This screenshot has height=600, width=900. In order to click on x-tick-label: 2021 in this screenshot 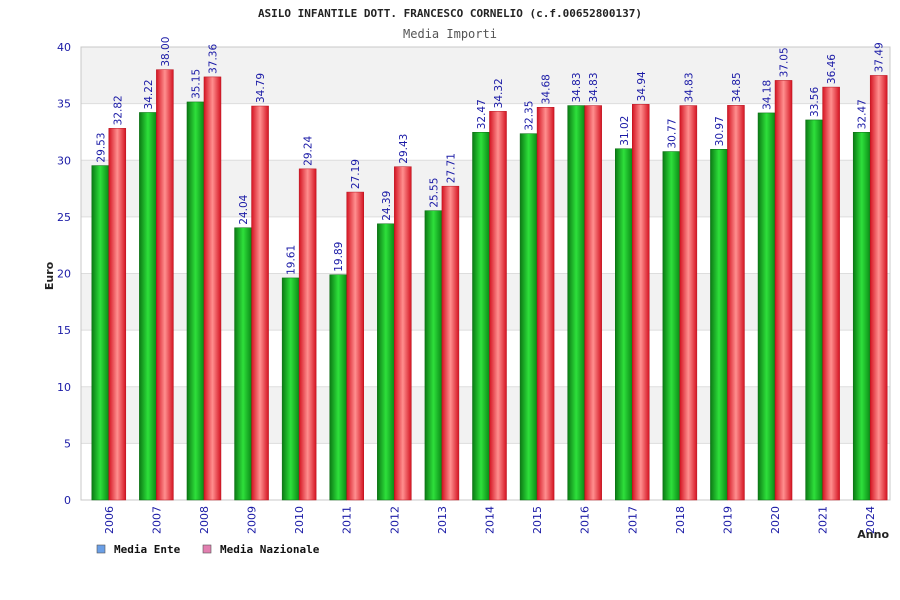, I will do `click(823, 520)`.